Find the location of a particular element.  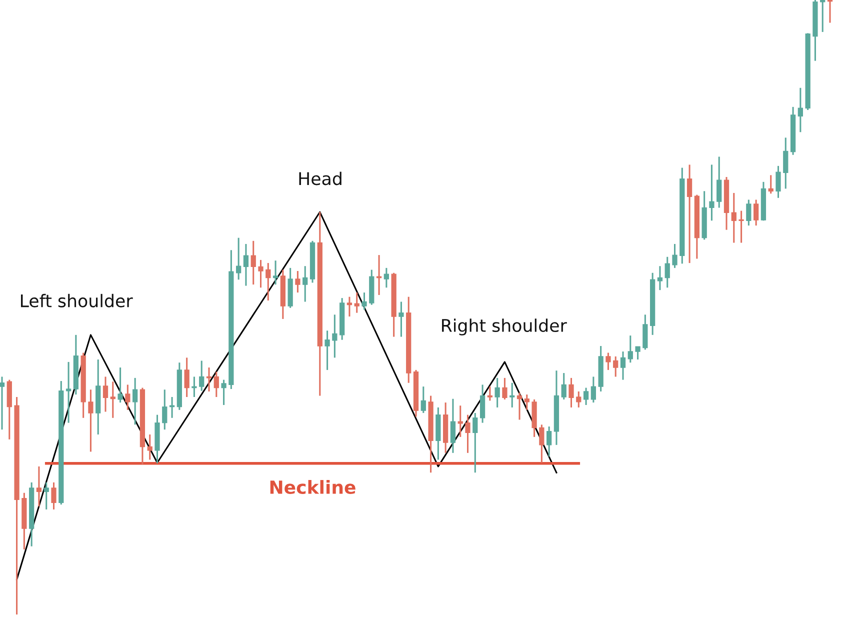

annotation: Left shoulder is located at coordinates (76, 301).